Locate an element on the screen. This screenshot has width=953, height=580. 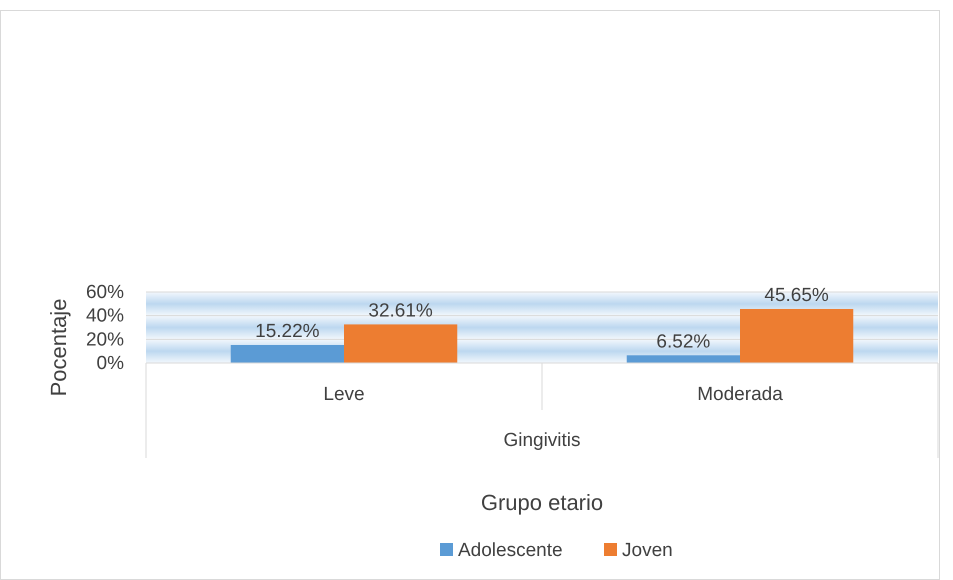
x-axis-title: Grupo etario is located at coordinates (542, 502).